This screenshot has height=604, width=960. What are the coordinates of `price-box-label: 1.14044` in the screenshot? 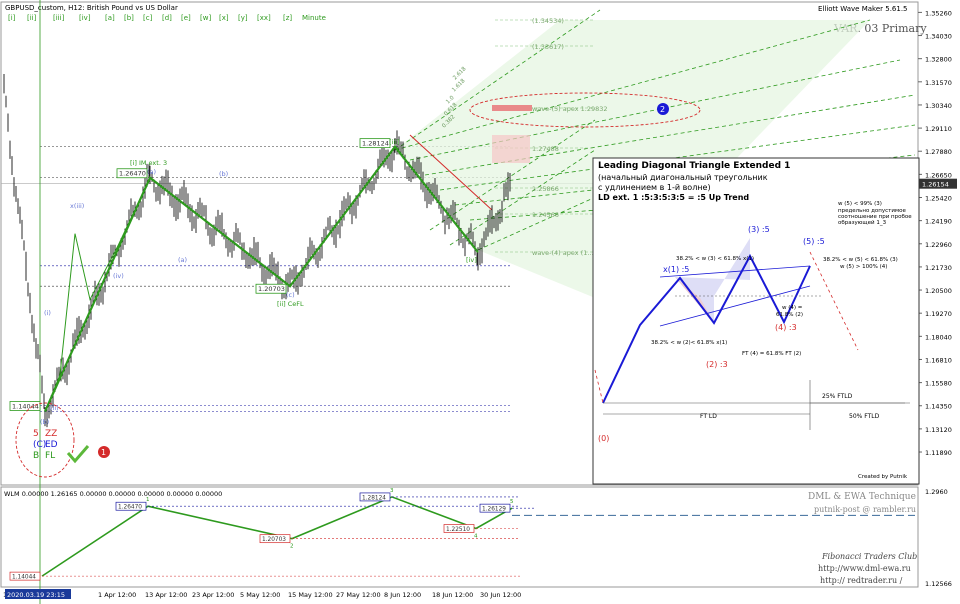 It's located at (25, 407).